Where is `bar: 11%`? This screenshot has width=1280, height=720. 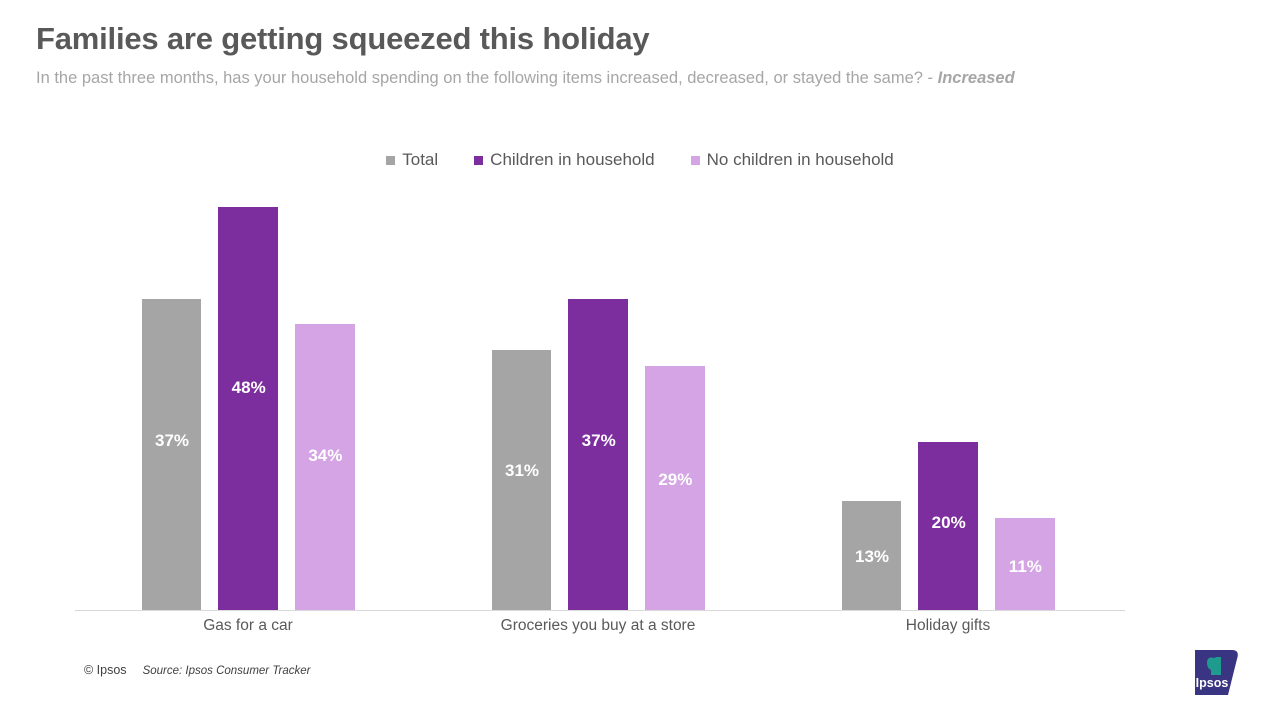
bar: 11% is located at coordinates (1024, 564).